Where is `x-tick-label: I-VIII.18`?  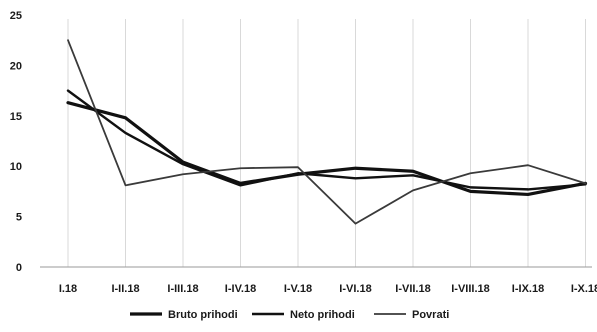 x-tick-label: I-VIII.18 is located at coordinates (470, 289).